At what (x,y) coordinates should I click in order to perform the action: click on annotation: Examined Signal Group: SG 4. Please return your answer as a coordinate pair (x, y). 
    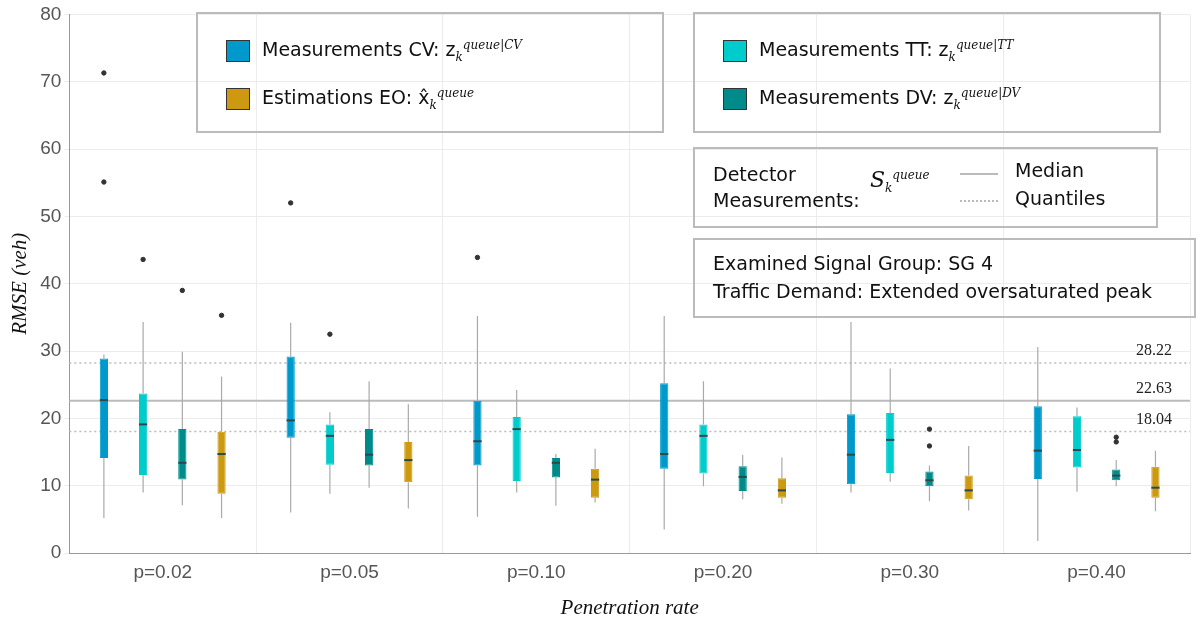
    Looking at the image, I should click on (853, 263).